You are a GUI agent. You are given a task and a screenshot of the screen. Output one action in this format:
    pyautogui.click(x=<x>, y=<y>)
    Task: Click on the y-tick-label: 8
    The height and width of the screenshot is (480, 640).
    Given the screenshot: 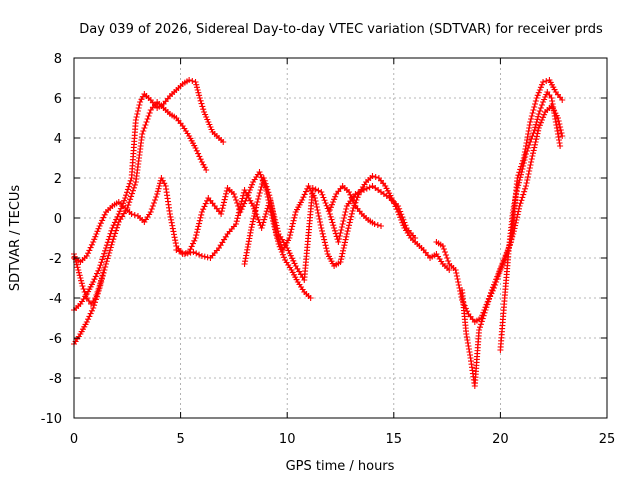 What is the action you would take?
    pyautogui.click(x=58, y=59)
    